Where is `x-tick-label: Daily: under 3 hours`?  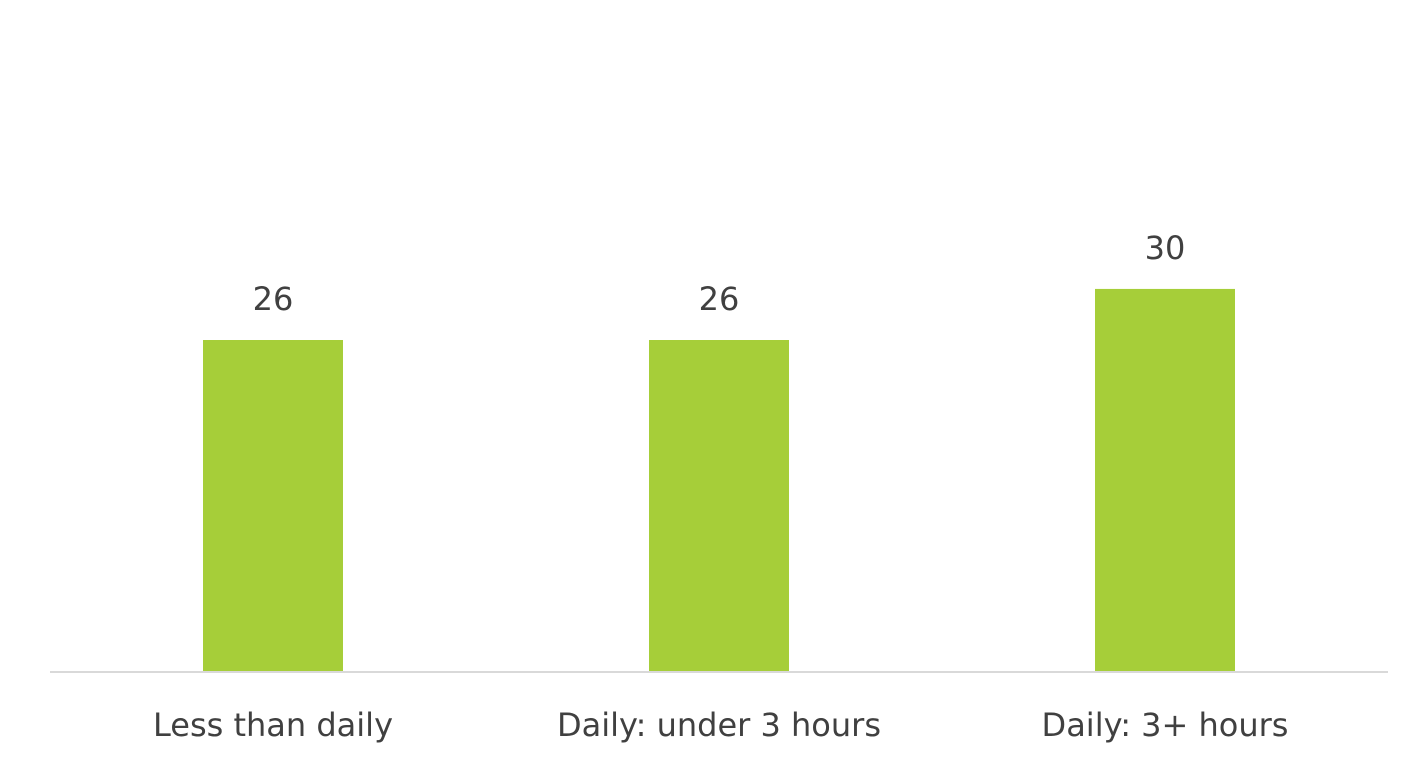 x-tick-label: Daily: under 3 hours is located at coordinates (719, 725).